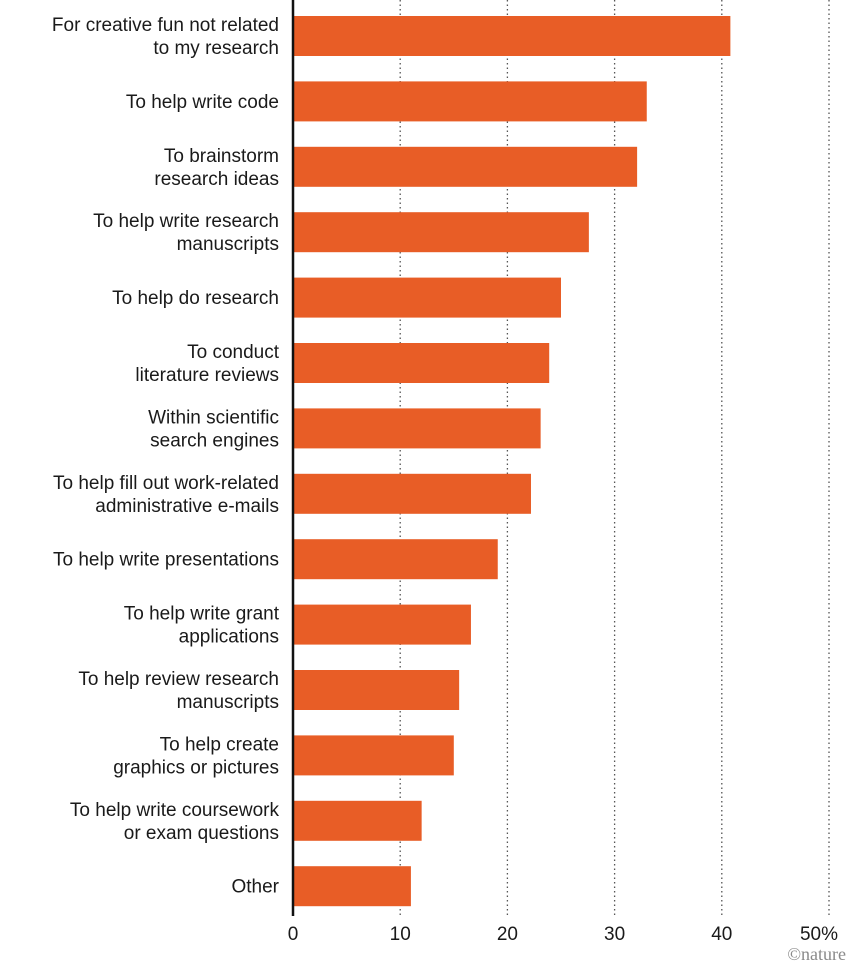  Describe the element at coordinates (201, 833) in the screenshot. I see `category-label: or exam questions` at that location.